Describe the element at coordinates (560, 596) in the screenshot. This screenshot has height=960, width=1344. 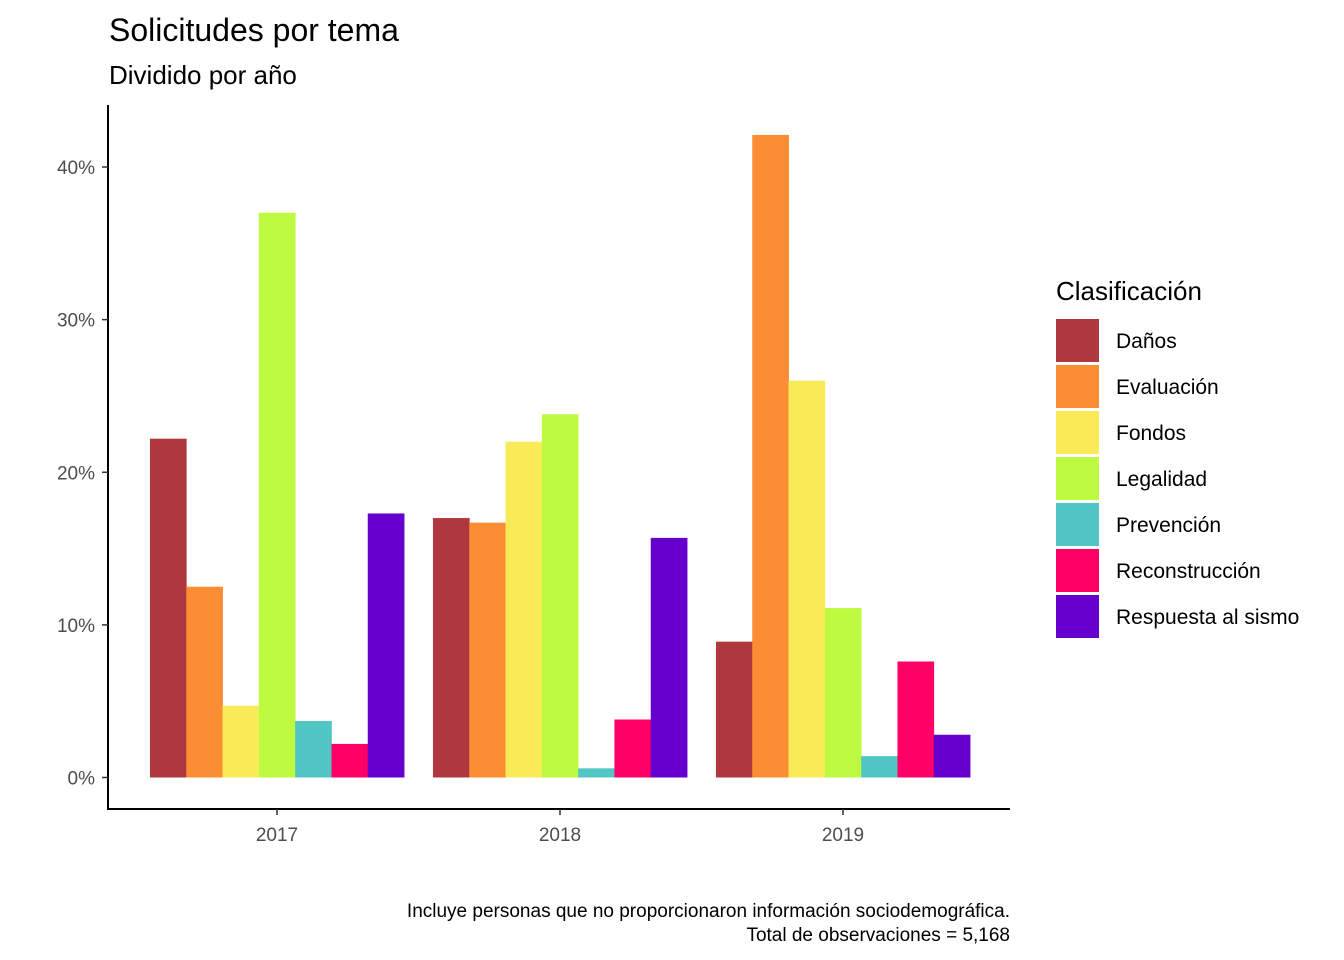
I see `bar-2018-legalidad` at that location.